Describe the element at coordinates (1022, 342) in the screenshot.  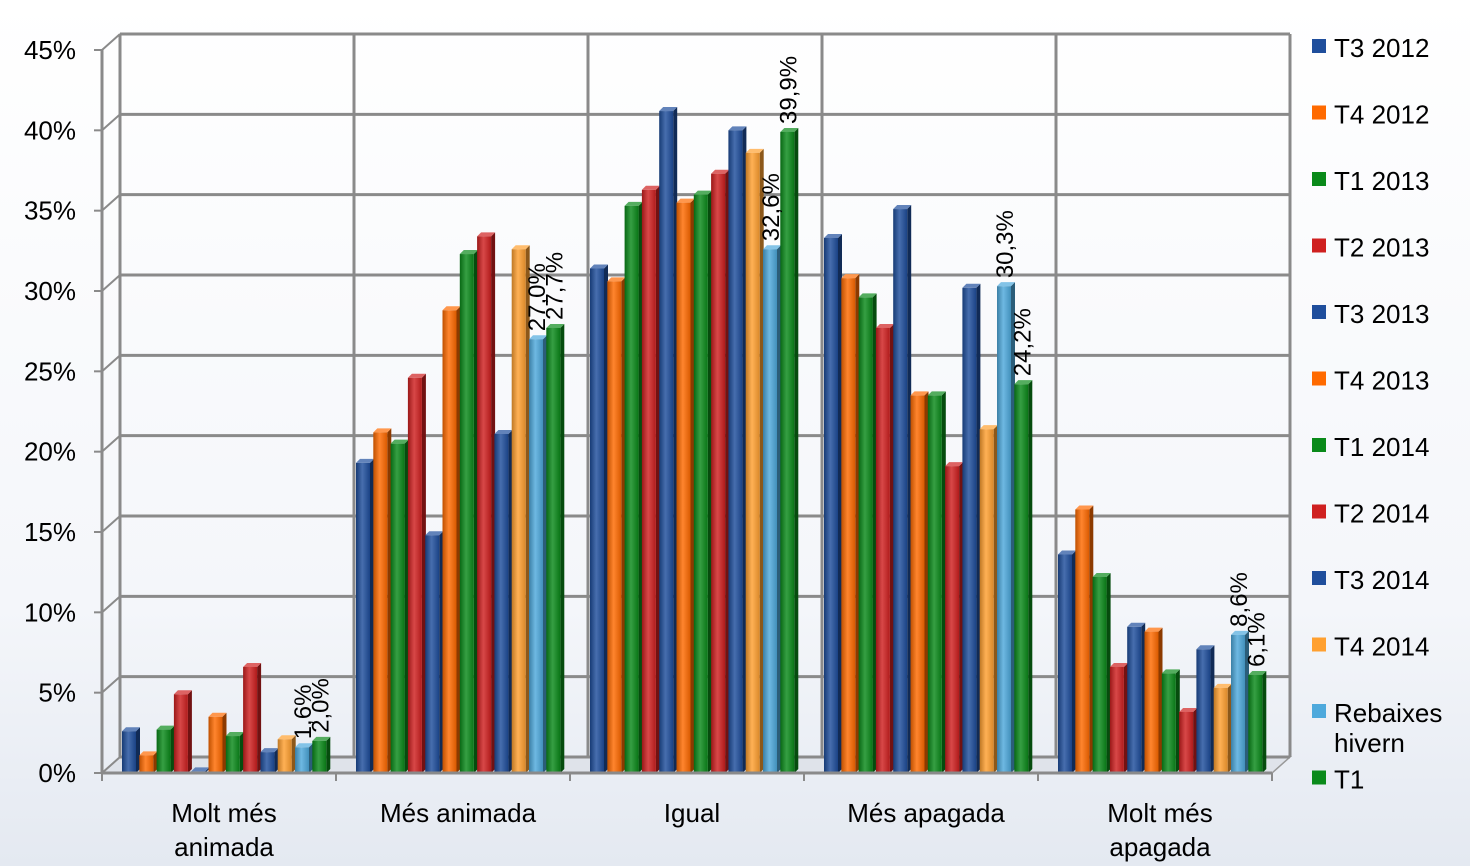
I see `data-label: 24,2%` at that location.